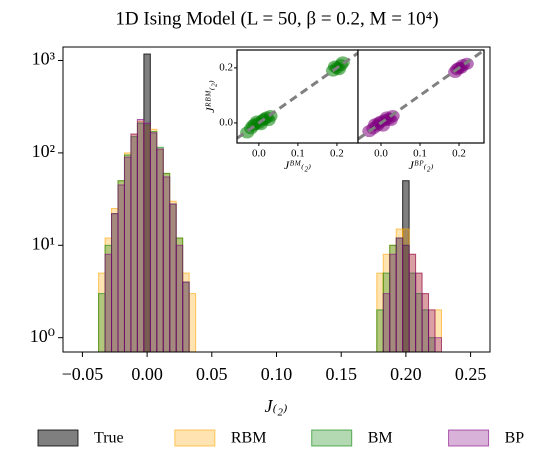  Describe the element at coordinates (212, 374) in the screenshot. I see `x-tick-label: 0.05` at that location.